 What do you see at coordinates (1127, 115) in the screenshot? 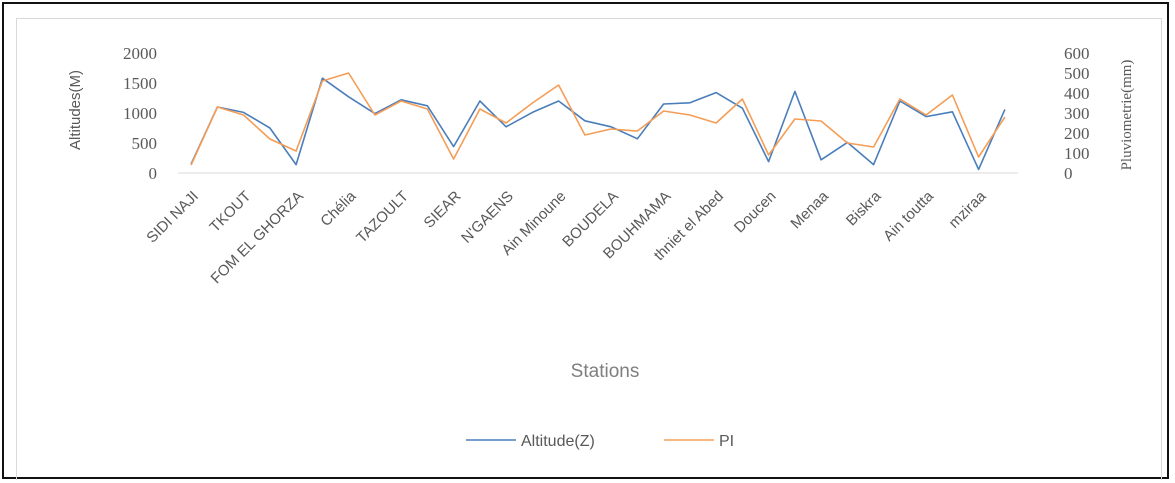
I see `y2-axis-title: Pluviometrie(mm)` at bounding box center [1127, 115].